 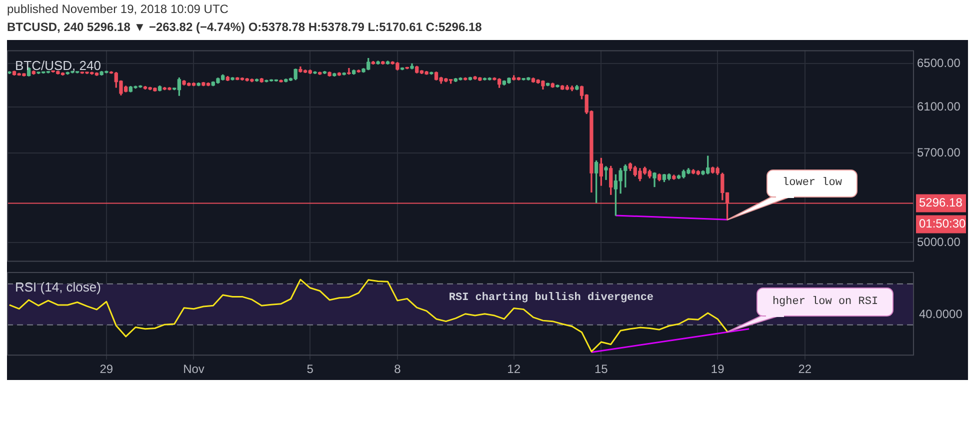 What do you see at coordinates (107, 369) in the screenshot?
I see `x-tick-label: 29` at bounding box center [107, 369].